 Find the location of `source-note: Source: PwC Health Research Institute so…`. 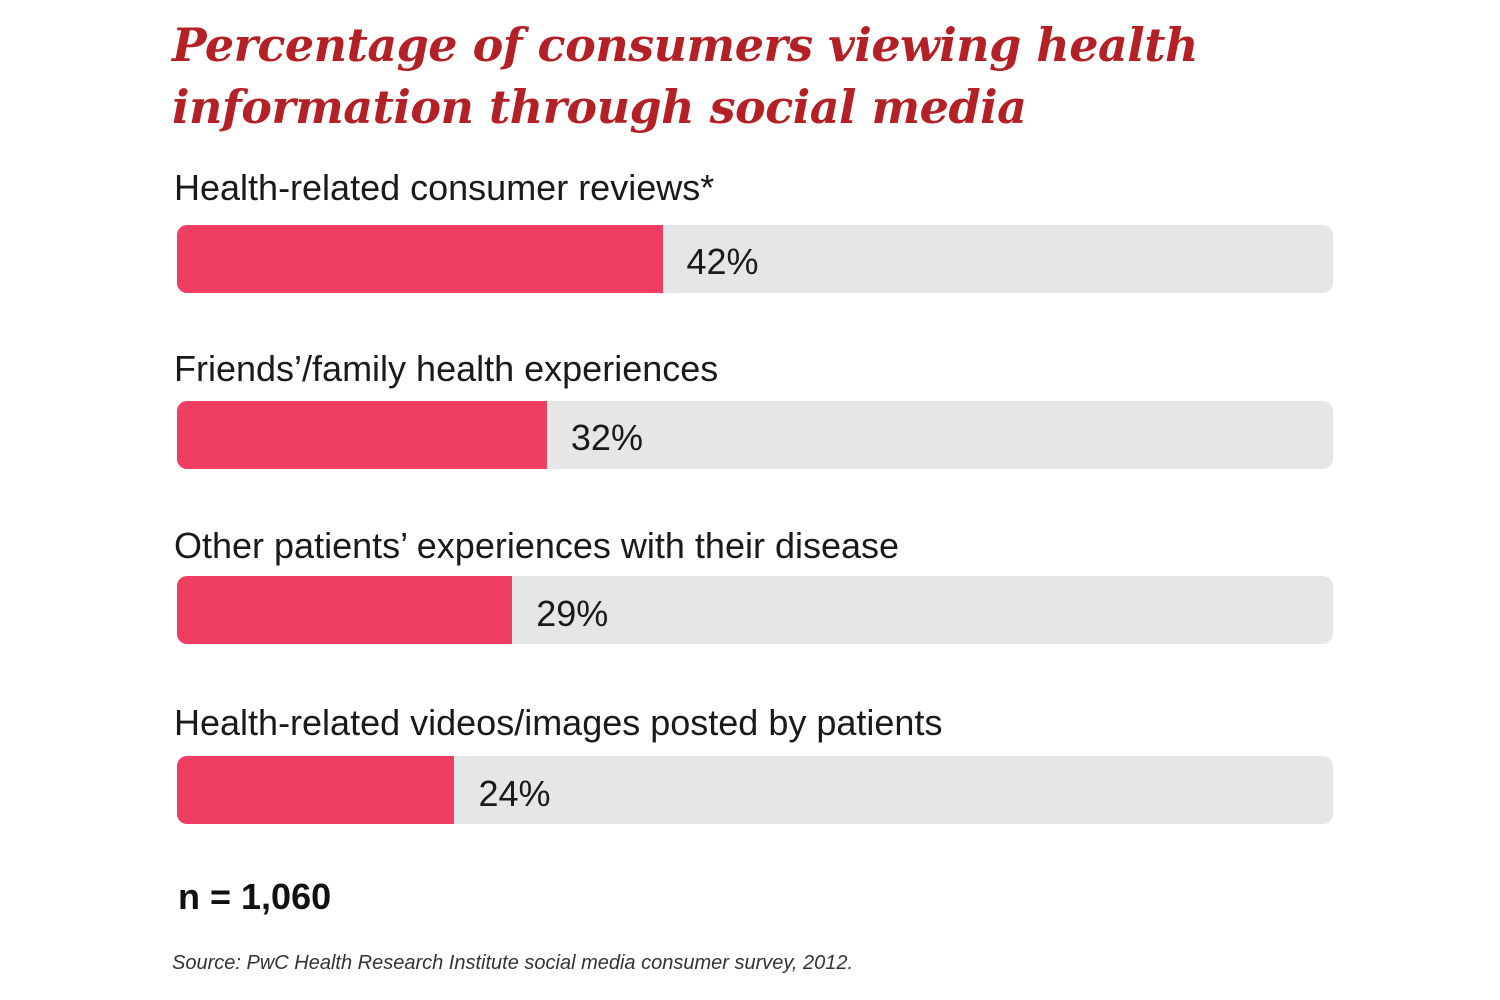

source-note: Source: PwC Health Research Institute so… is located at coordinates (513, 963).